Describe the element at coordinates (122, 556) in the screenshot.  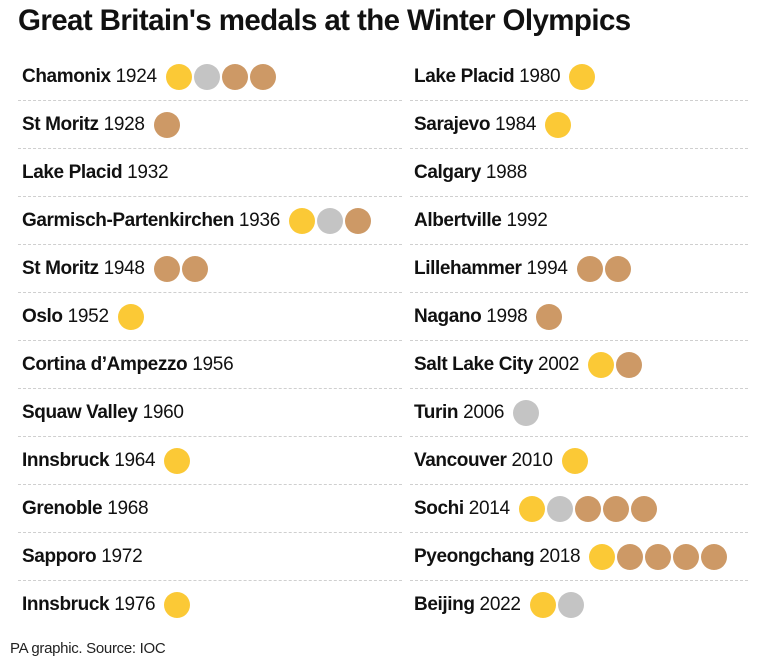
I see `games-year: 1972` at that location.